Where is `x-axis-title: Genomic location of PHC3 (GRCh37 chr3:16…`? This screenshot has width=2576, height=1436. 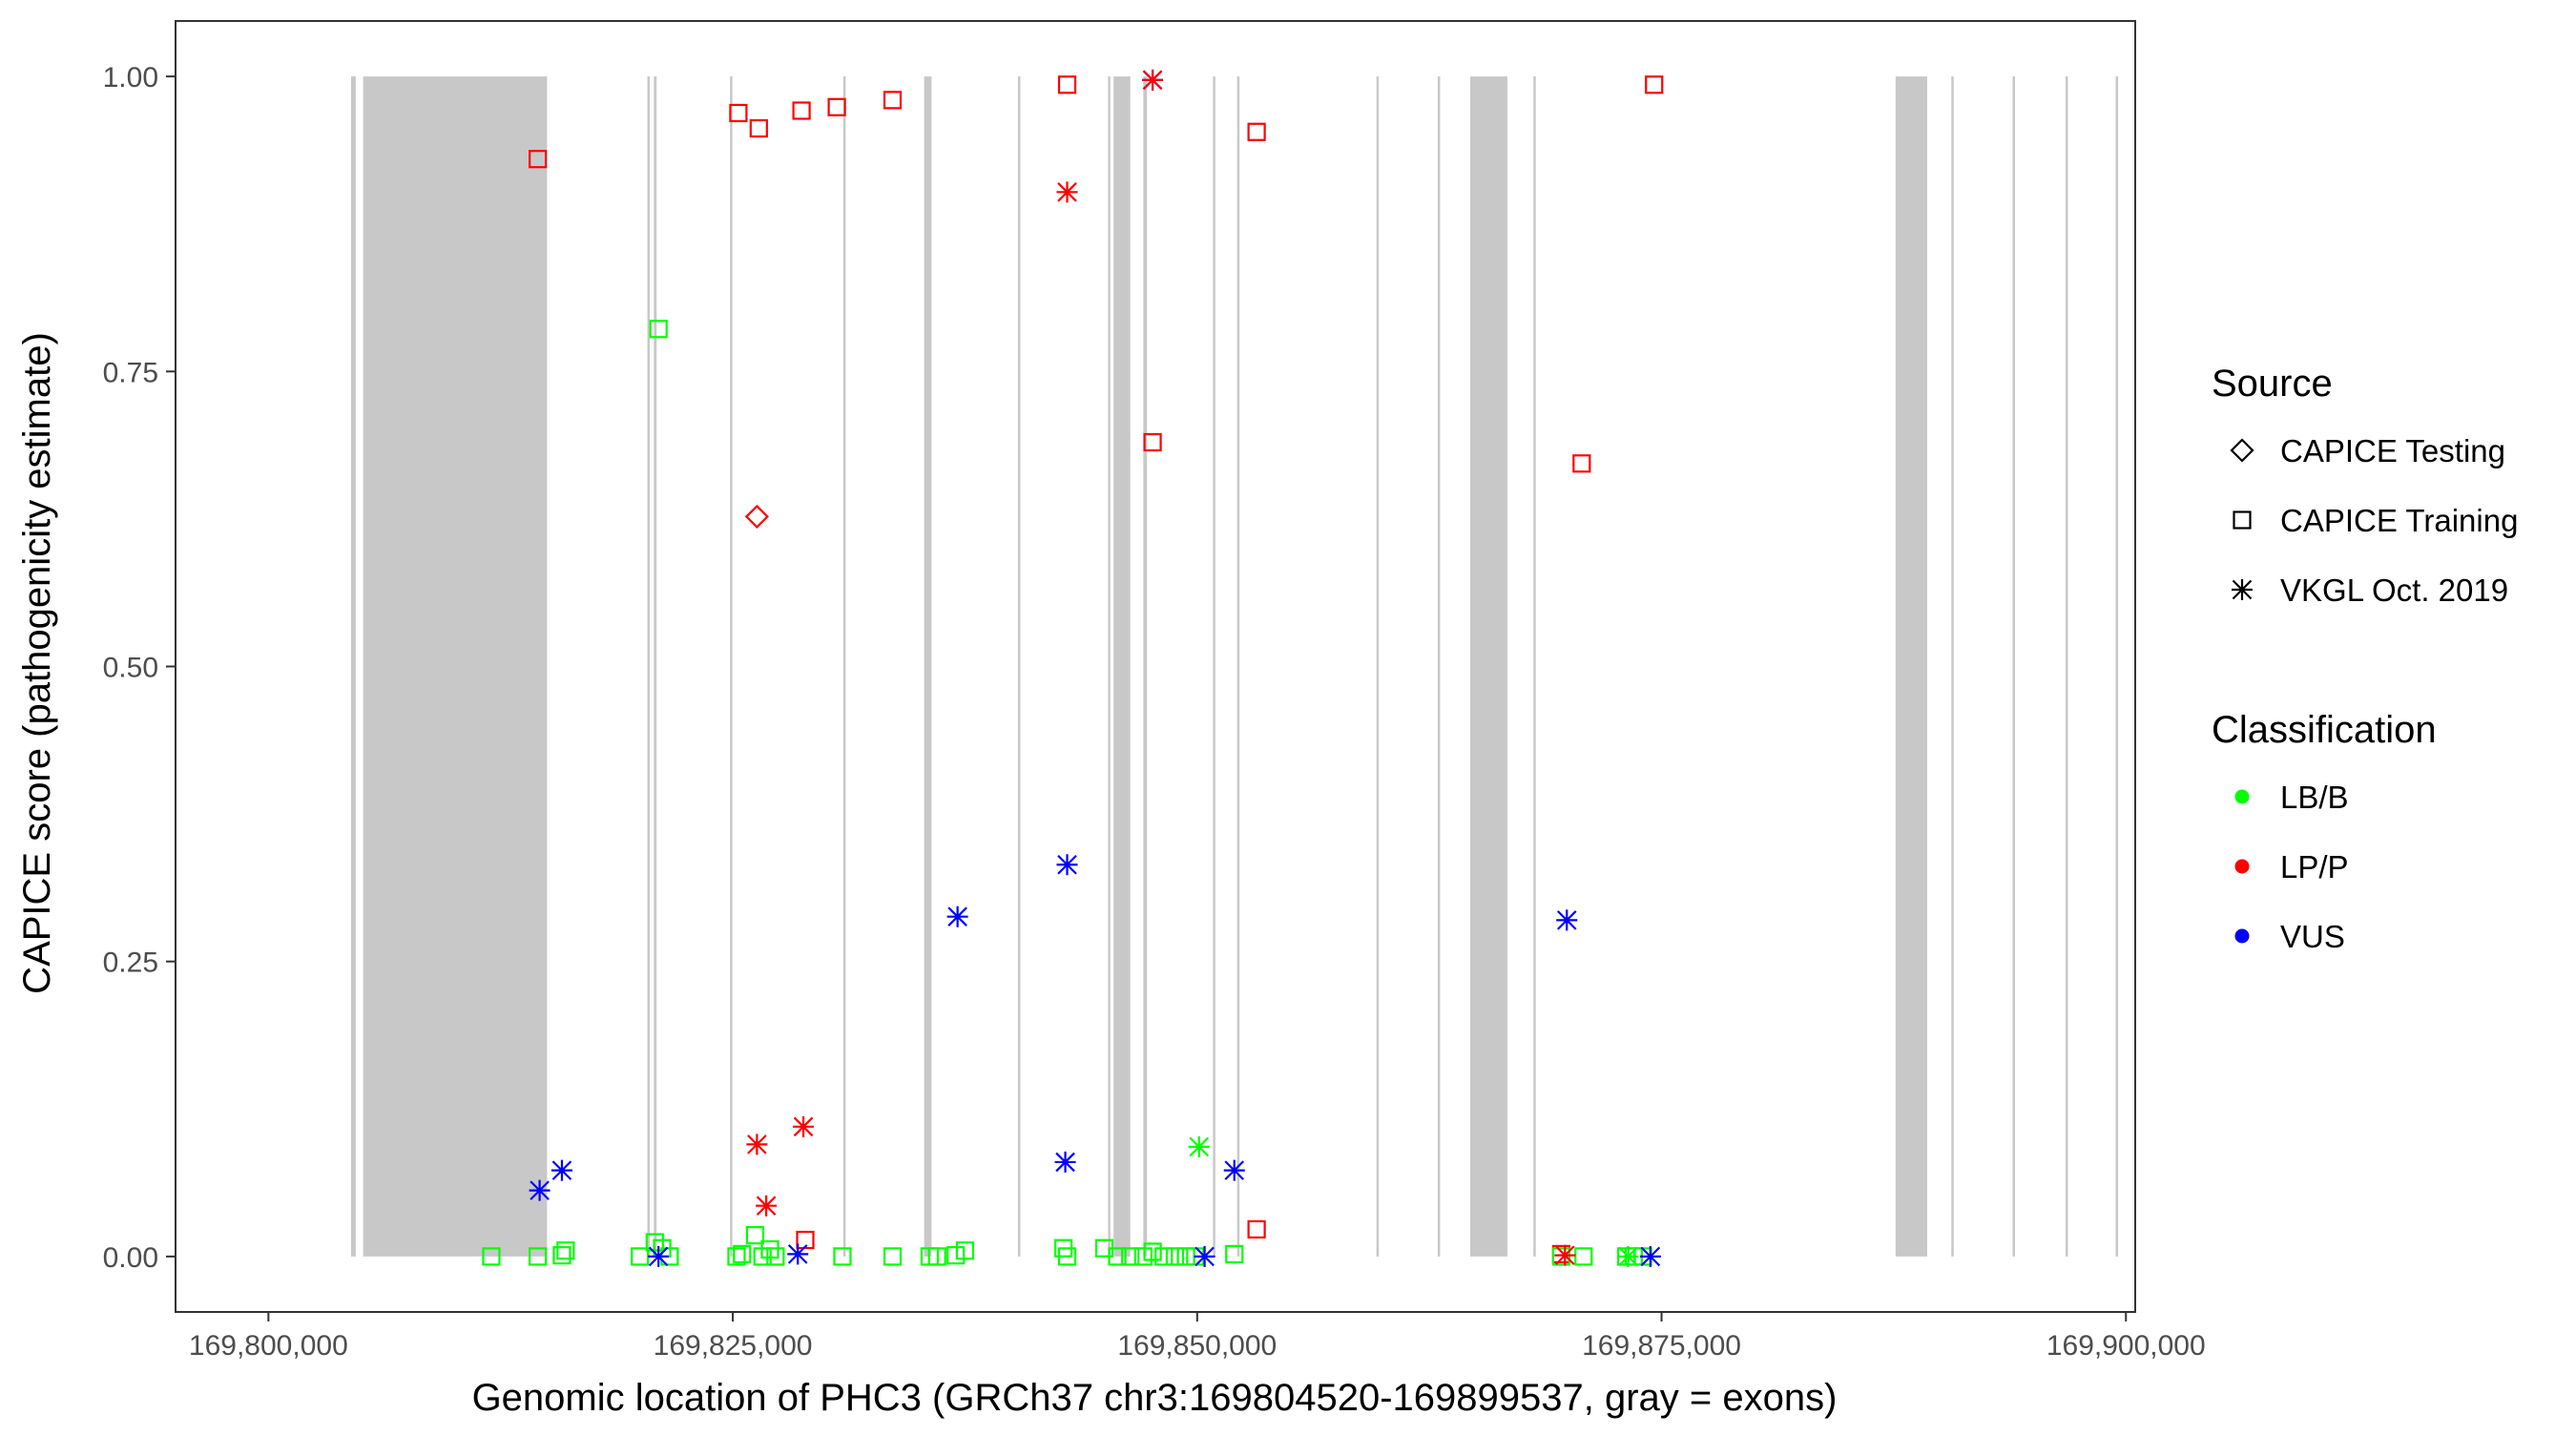 x-axis-title: Genomic location of PHC3 (GRCh37 chr3:16… is located at coordinates (1155, 1398).